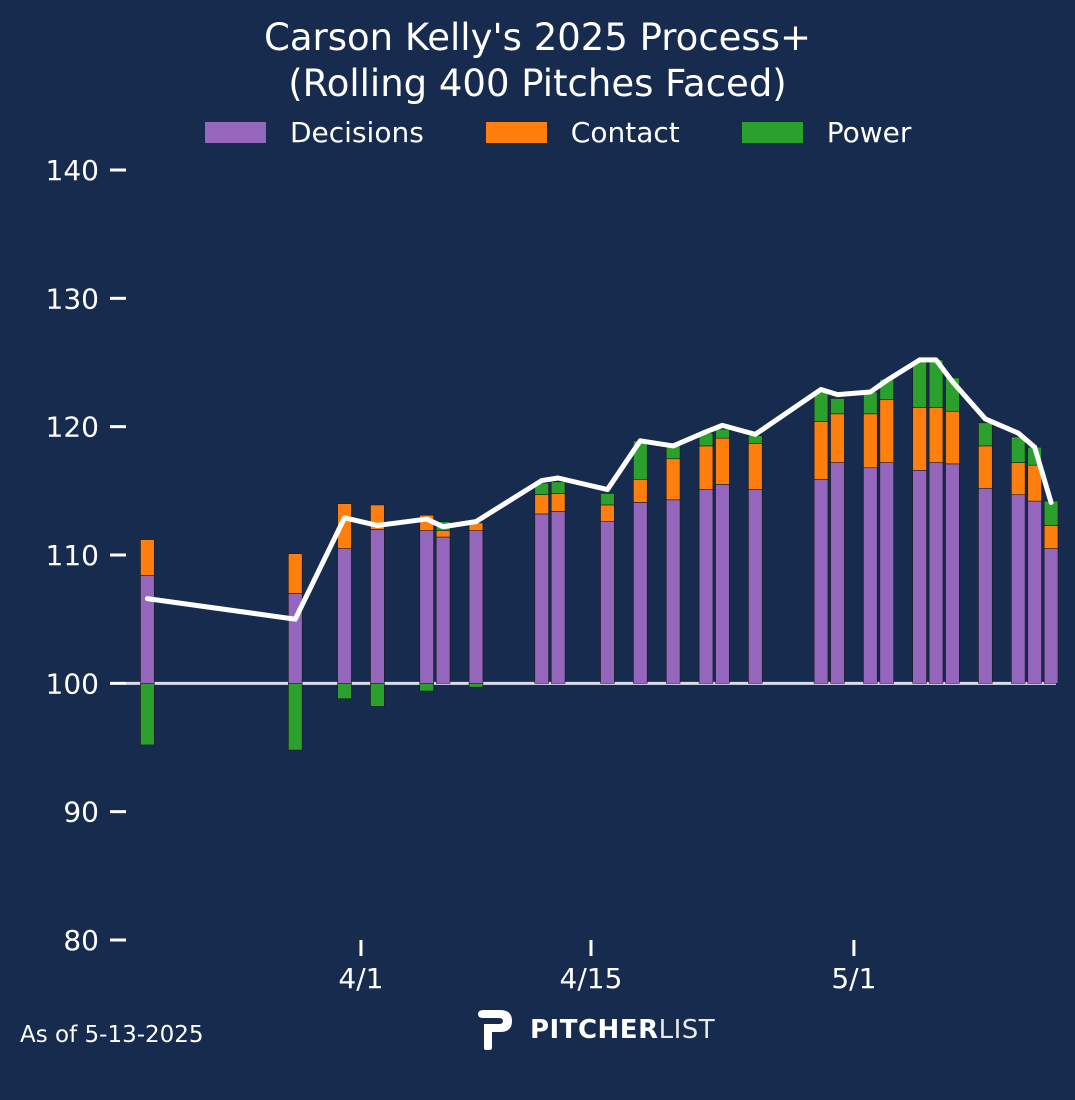 This screenshot has height=1100, width=1075. Describe the element at coordinates (537, 37) in the screenshot. I see `chart-title: Carson Kelly's 2025 Process+` at that location.